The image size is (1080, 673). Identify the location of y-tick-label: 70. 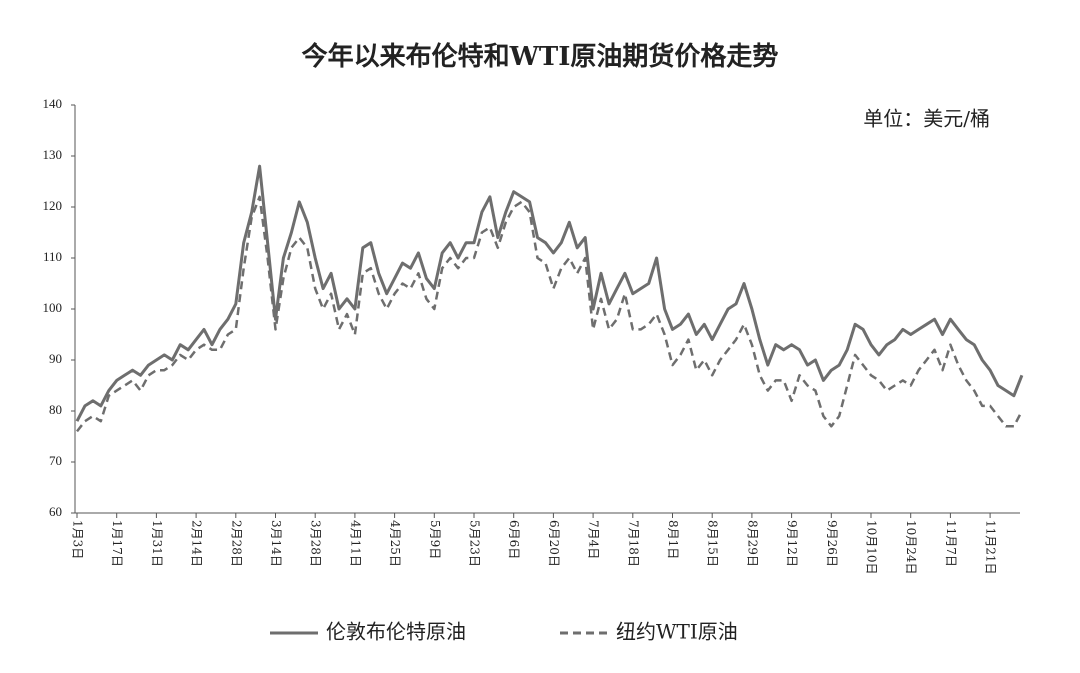
(55, 460).